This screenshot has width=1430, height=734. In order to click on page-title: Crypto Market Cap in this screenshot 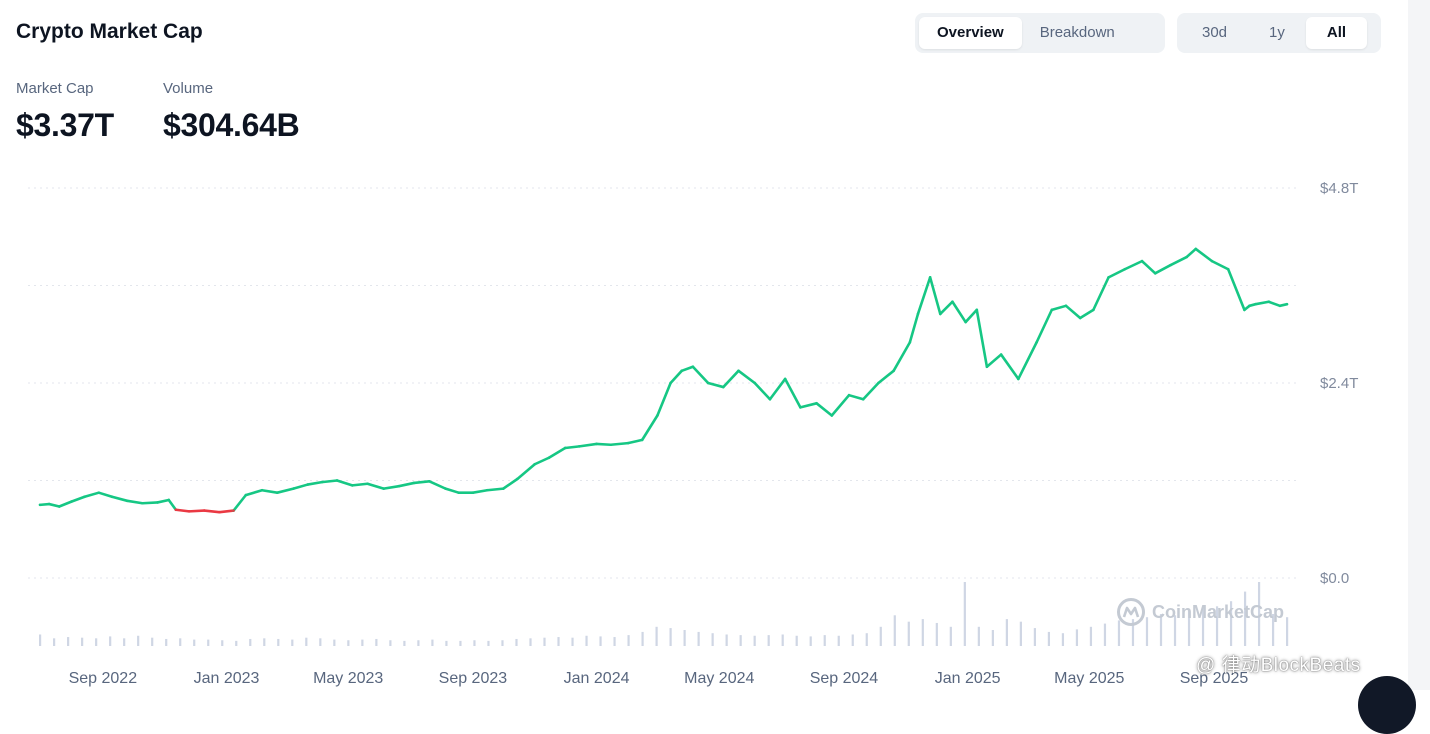, I will do `click(109, 31)`.